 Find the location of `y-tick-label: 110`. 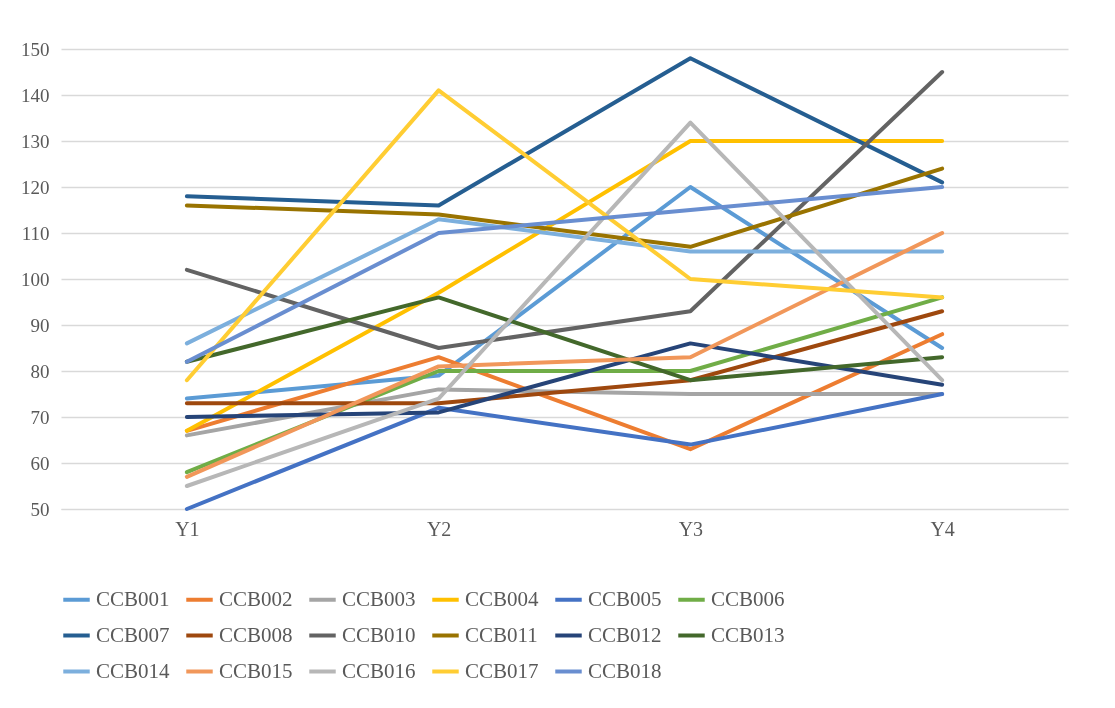

y-tick-label: 110 is located at coordinates (35, 233).